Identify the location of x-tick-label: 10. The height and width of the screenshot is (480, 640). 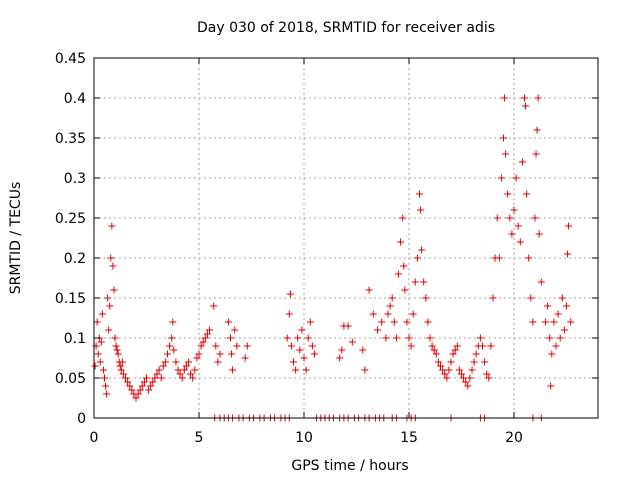
(304, 438).